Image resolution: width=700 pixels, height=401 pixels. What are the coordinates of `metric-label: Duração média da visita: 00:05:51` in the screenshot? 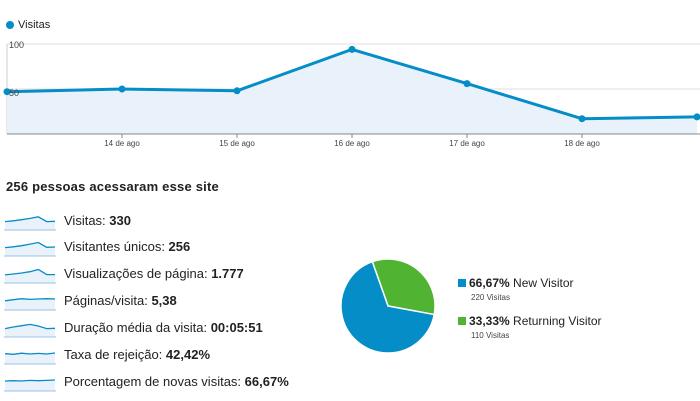 It's located at (163, 327).